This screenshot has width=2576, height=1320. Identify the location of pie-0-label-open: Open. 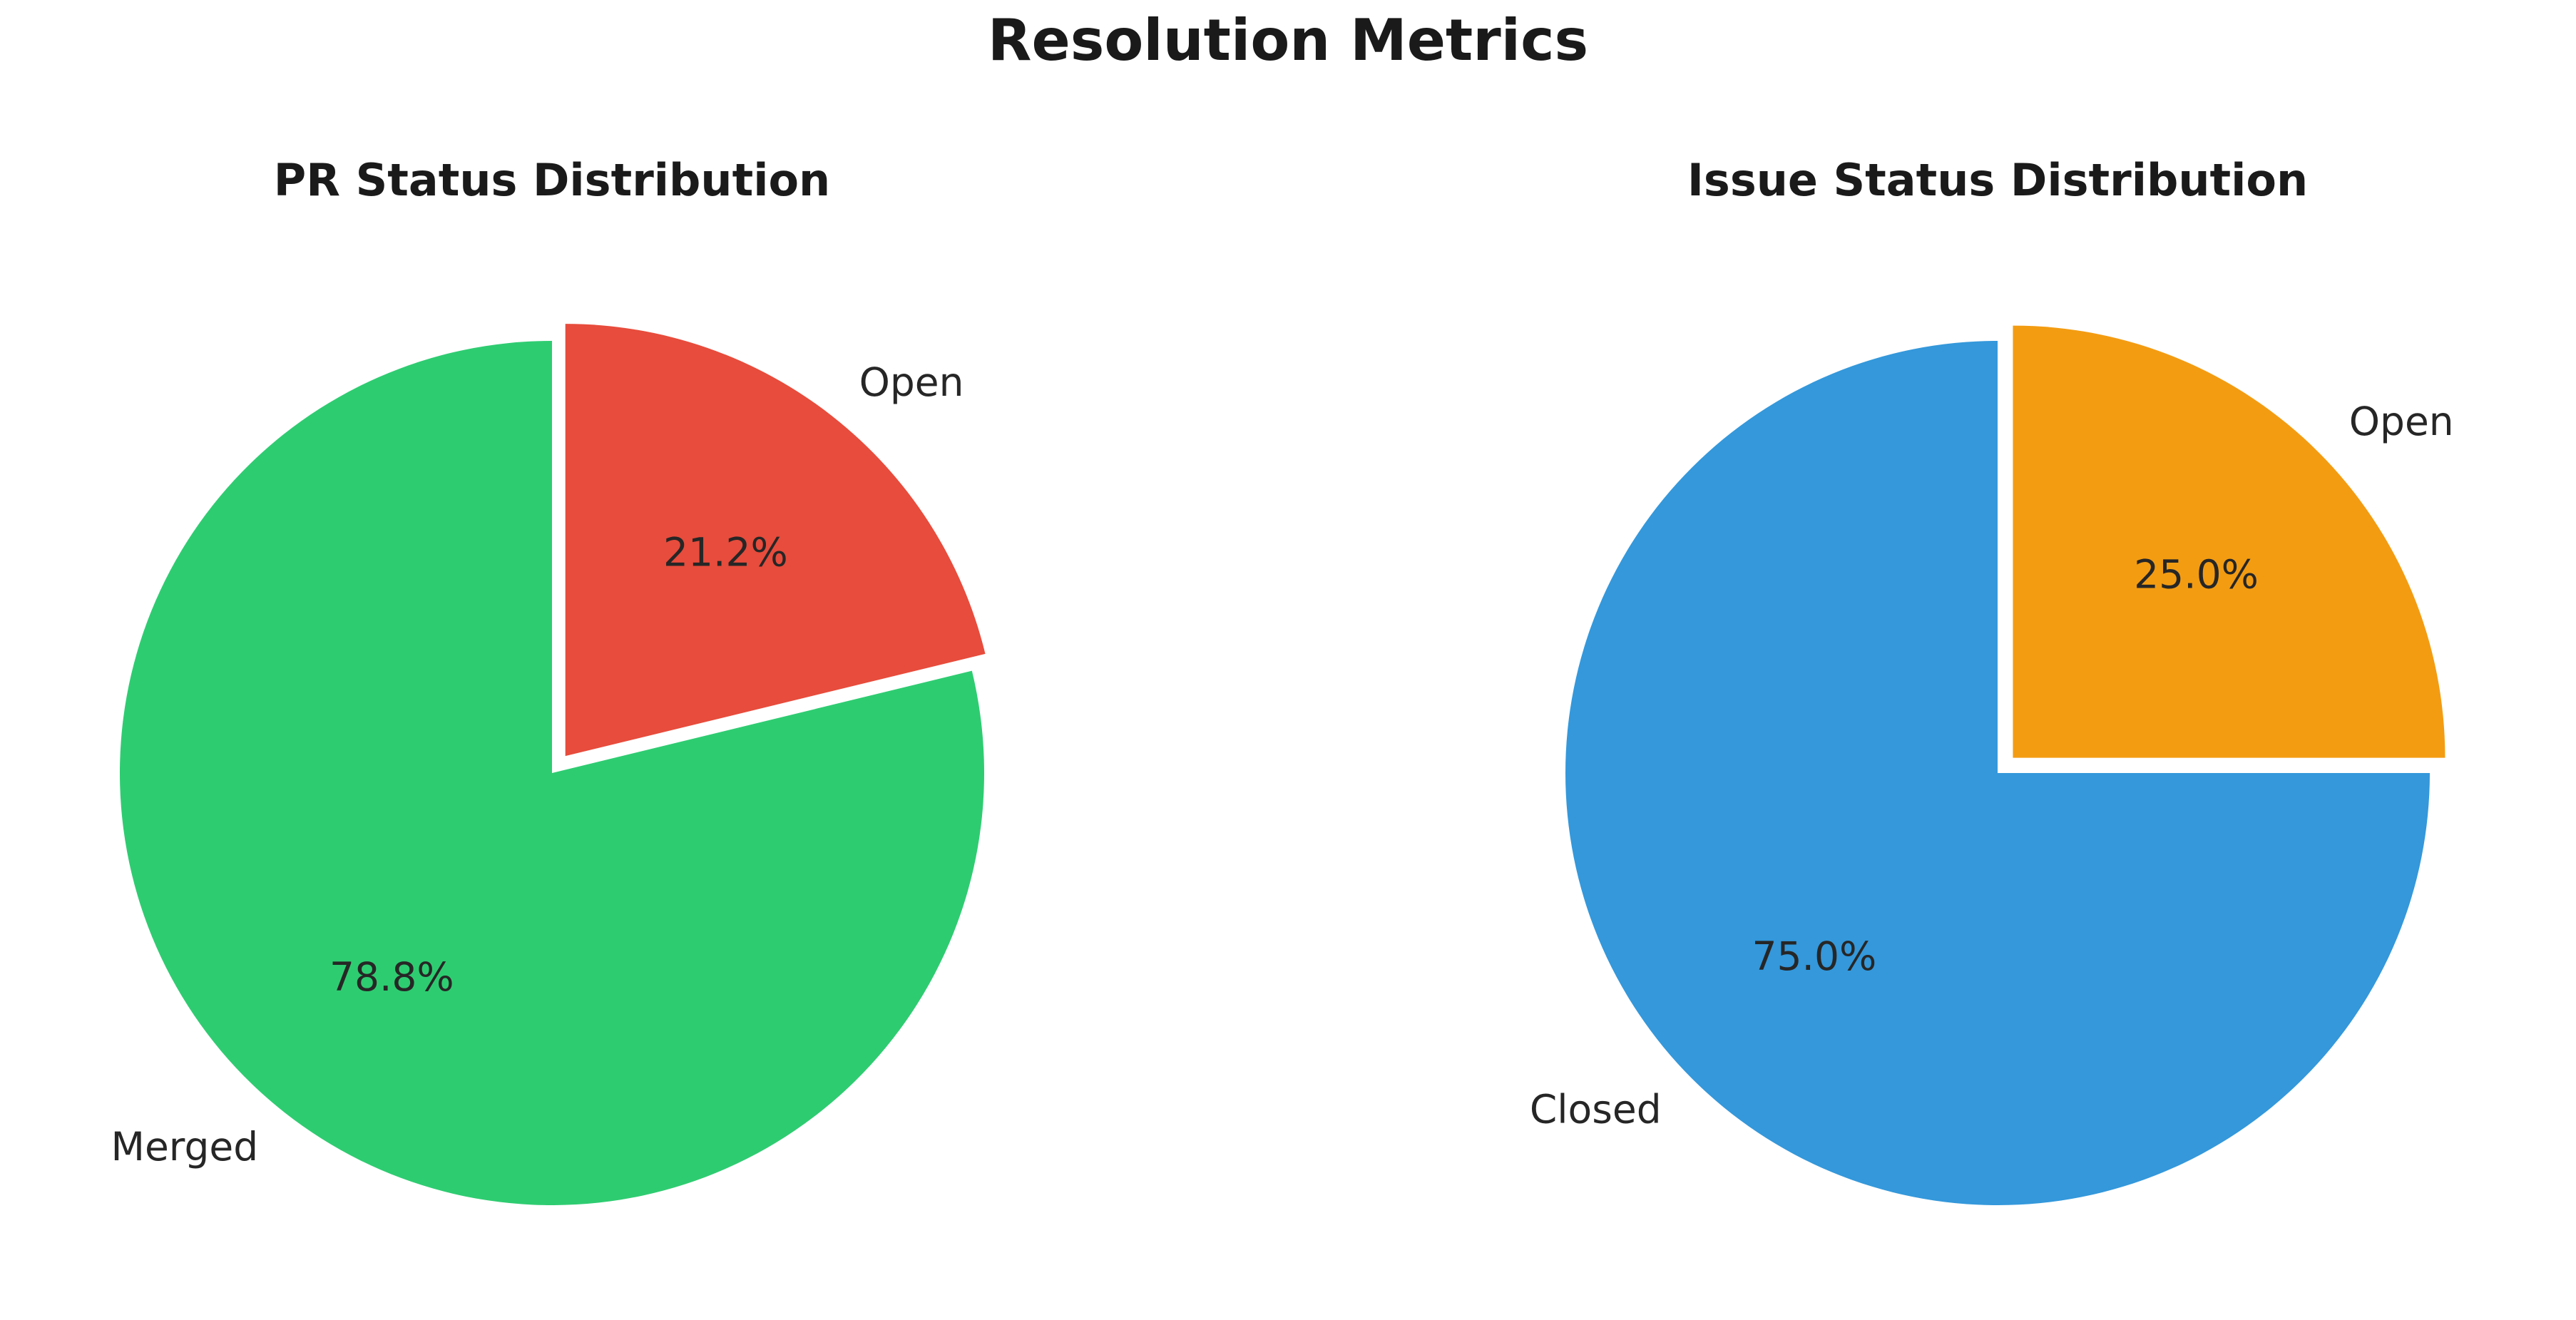
(912, 382).